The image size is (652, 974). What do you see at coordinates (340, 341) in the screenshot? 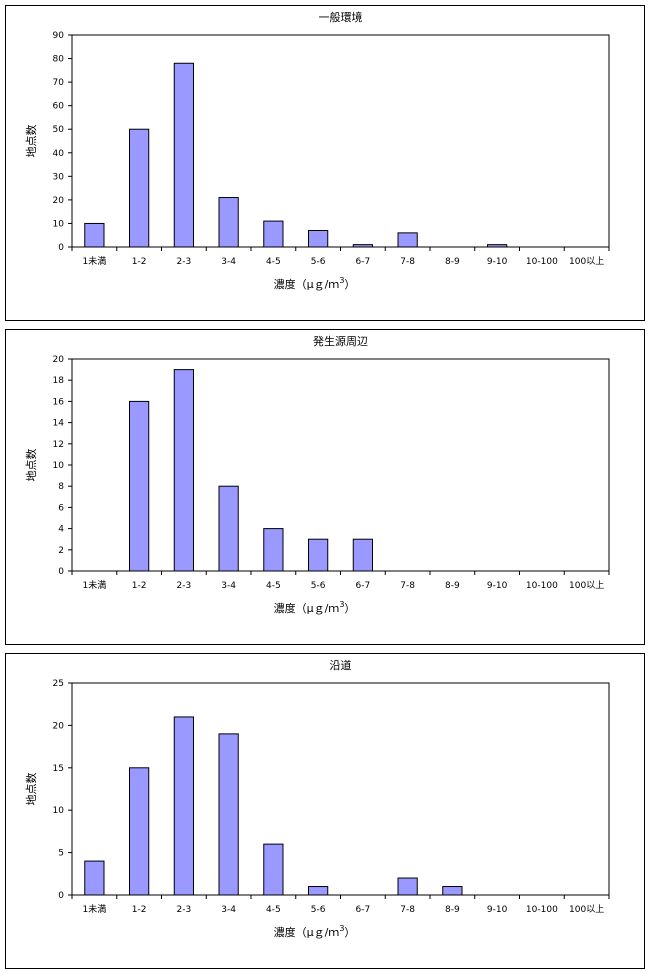
I see `chart-title: 発生源周辺` at bounding box center [340, 341].